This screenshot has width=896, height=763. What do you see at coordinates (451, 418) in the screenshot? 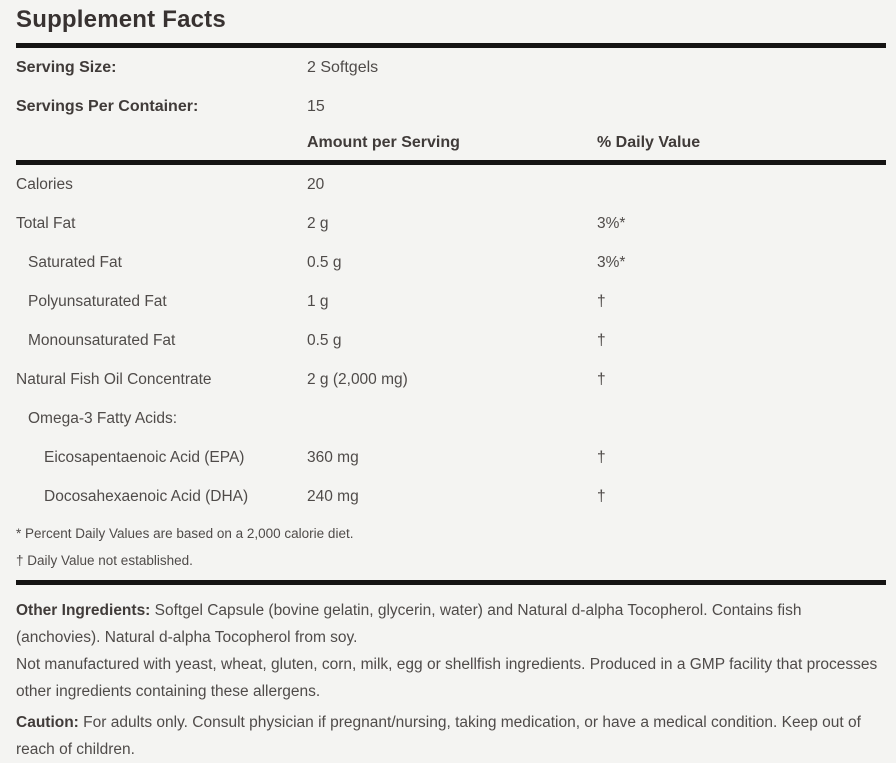
I see `nutrient-row-omega3-fatty-acids: Omega-3 Fatty Acids:` at bounding box center [451, 418].